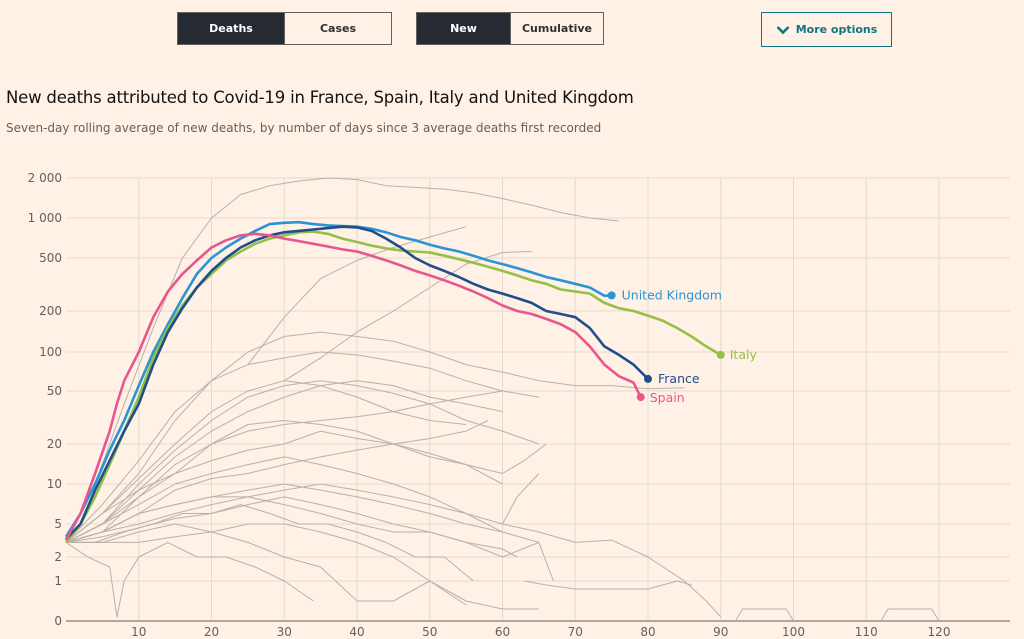  I want to click on x-tick-label: 40, so click(356, 632).